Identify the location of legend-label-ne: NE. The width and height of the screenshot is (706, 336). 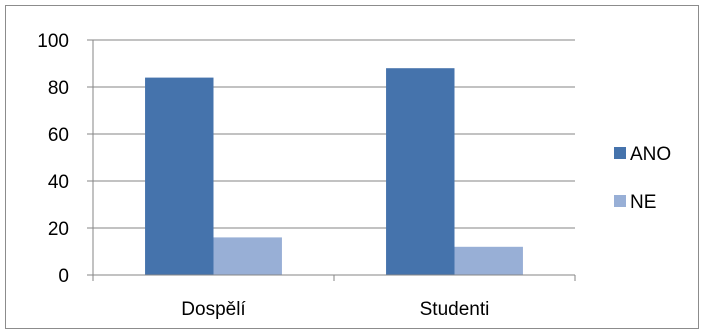
(643, 202).